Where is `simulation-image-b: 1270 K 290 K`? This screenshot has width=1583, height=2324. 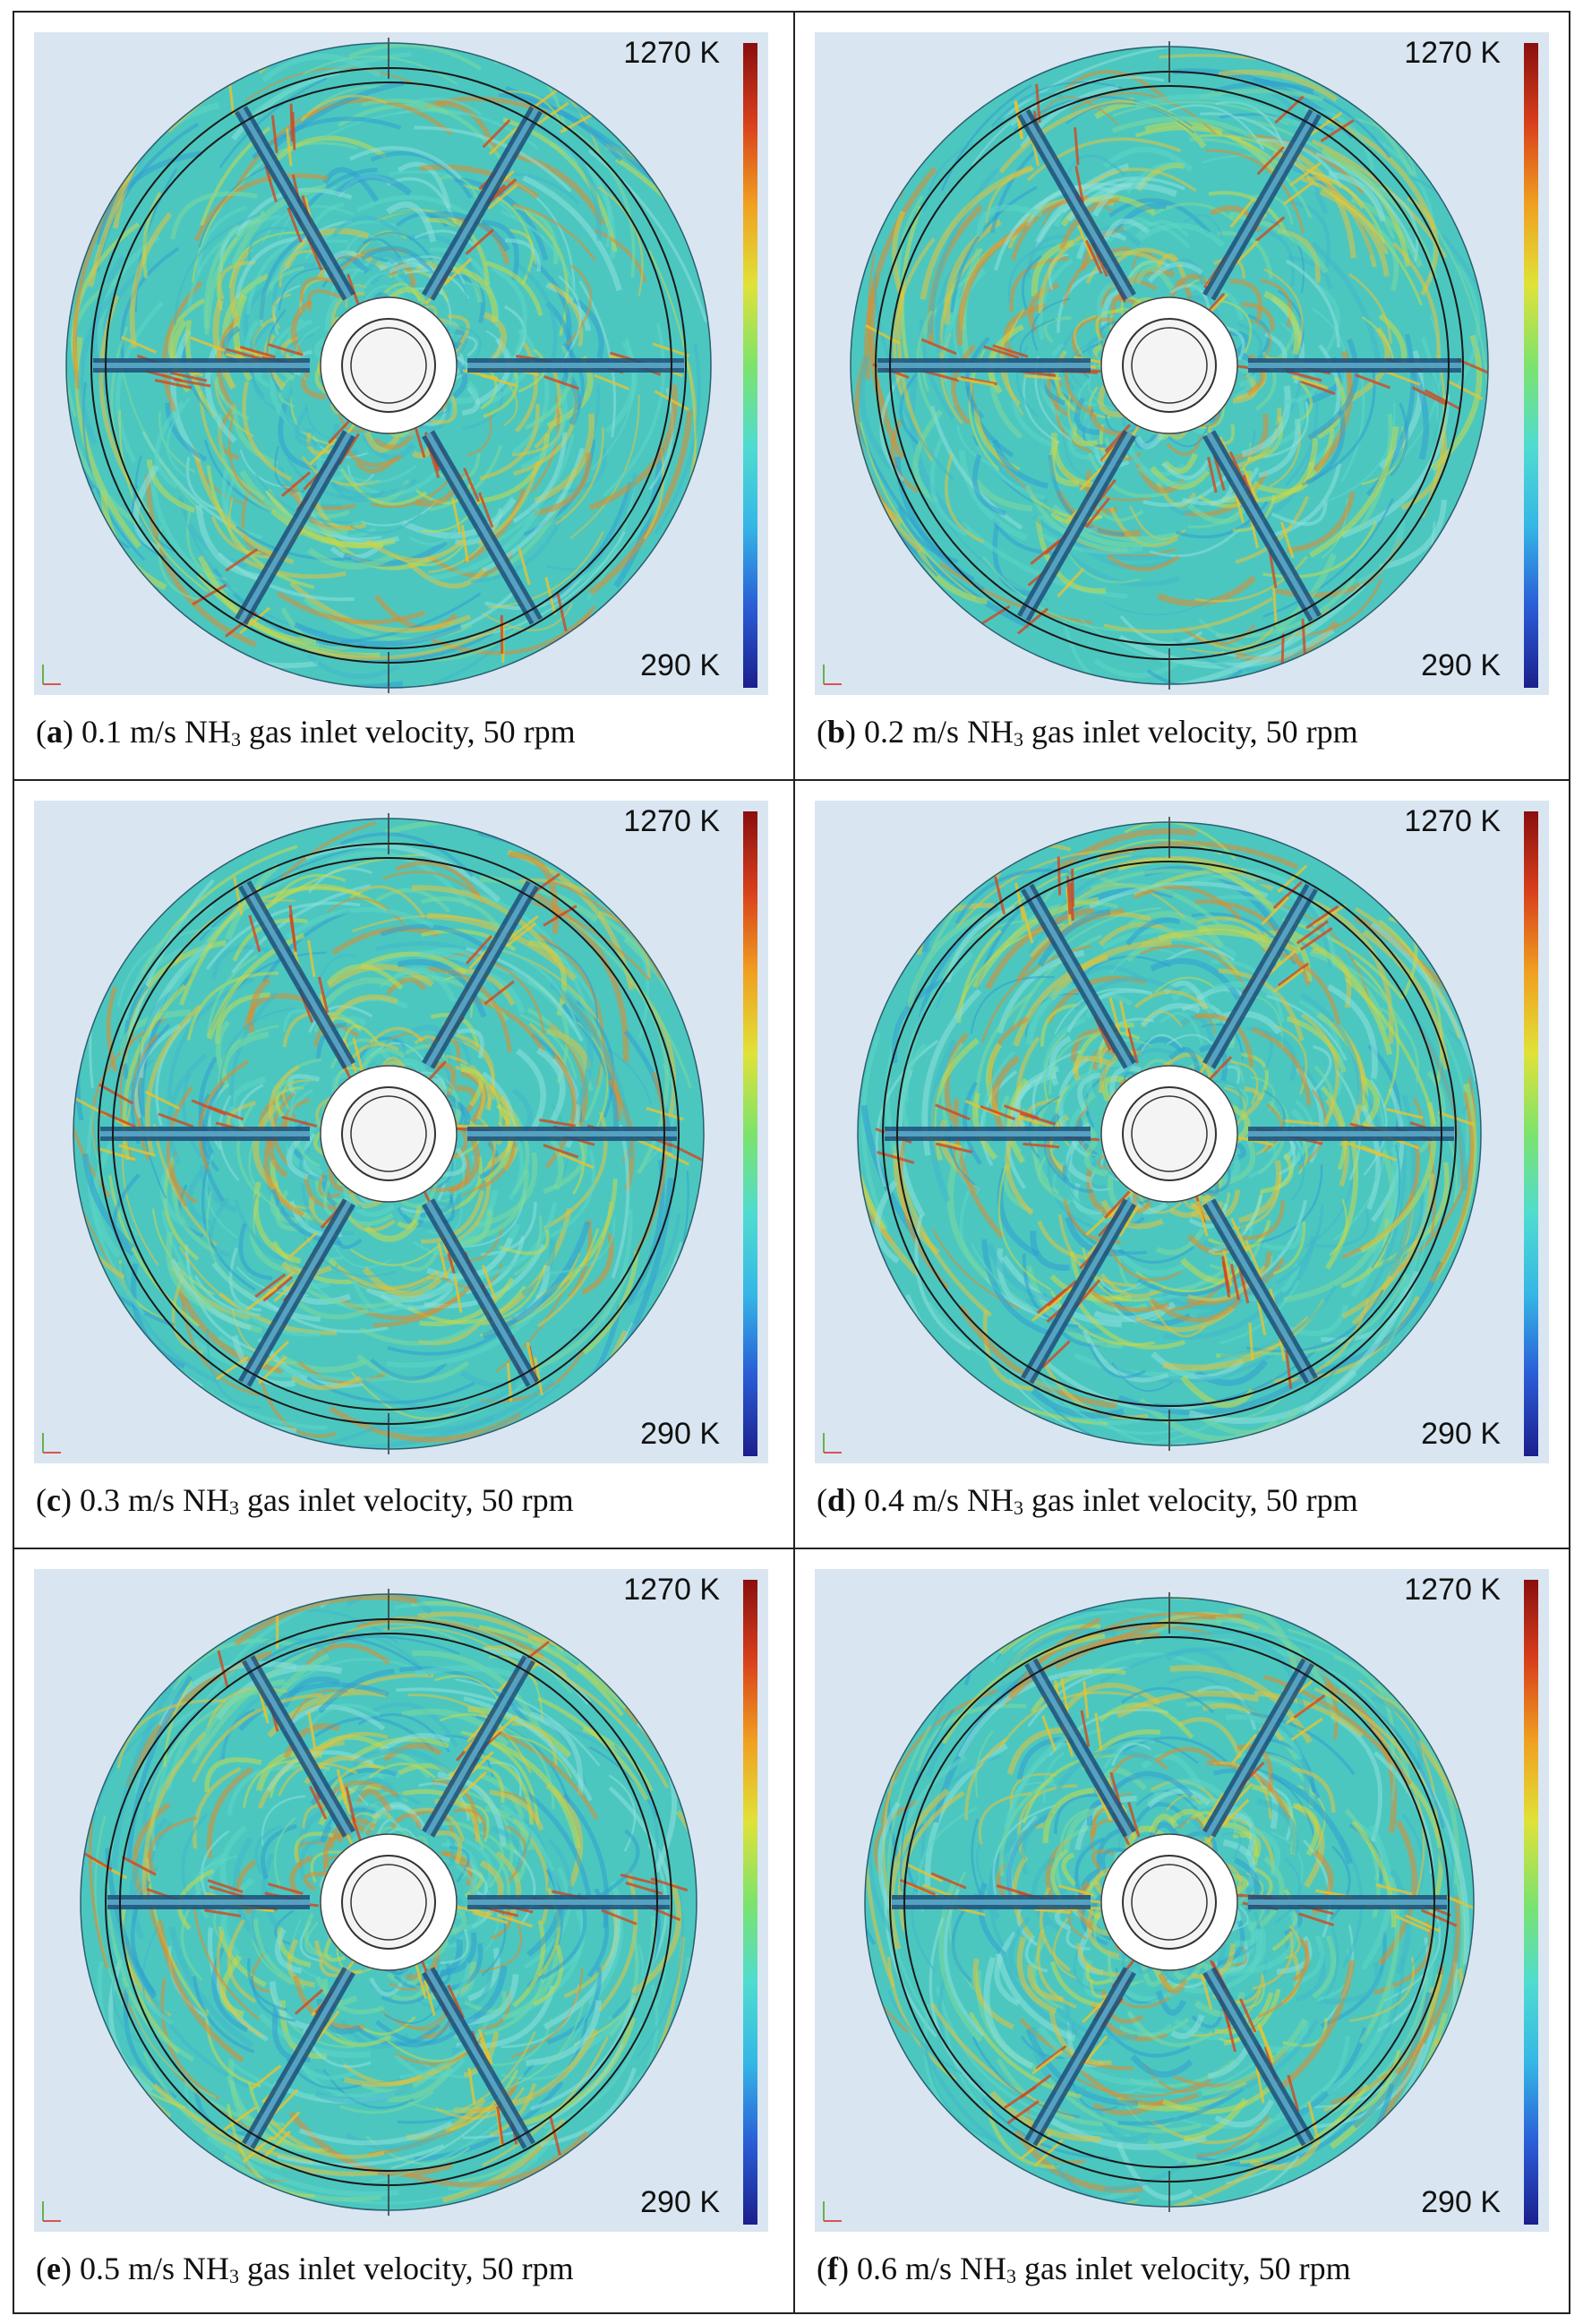
simulation-image-b: 1270 K 290 K is located at coordinates (1182, 363).